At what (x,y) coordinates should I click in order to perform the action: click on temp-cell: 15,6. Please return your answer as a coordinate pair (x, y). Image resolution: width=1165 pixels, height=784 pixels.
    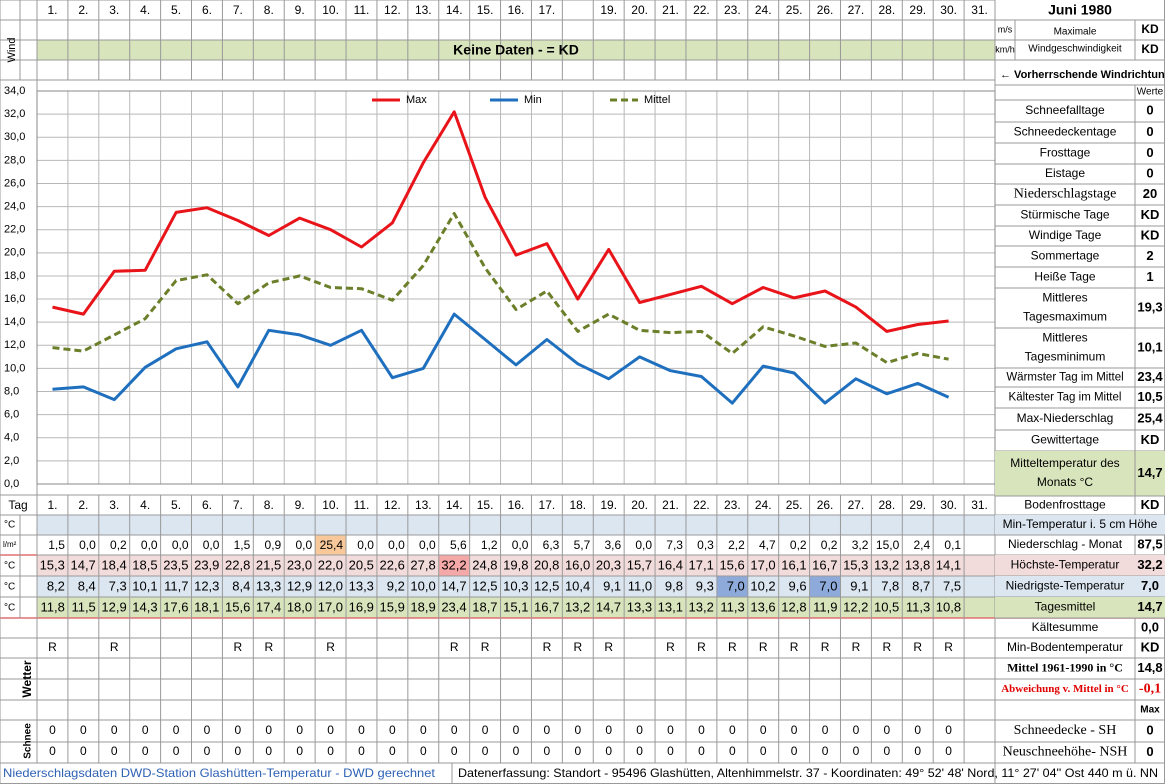
    Looking at the image, I should click on (237, 606).